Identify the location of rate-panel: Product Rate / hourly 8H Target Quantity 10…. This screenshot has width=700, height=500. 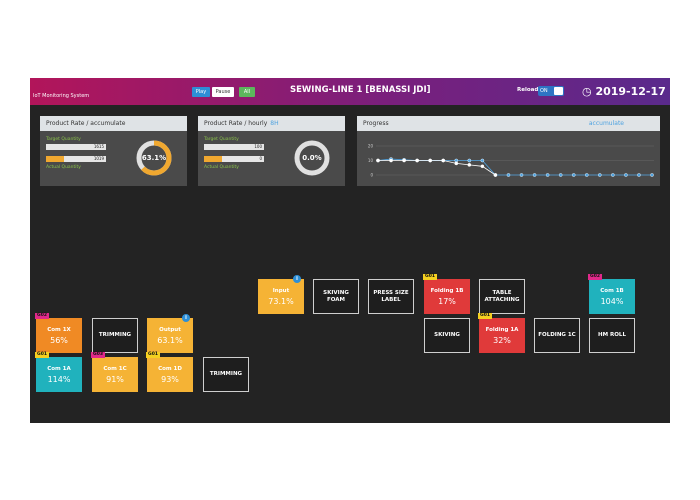
(271, 151).